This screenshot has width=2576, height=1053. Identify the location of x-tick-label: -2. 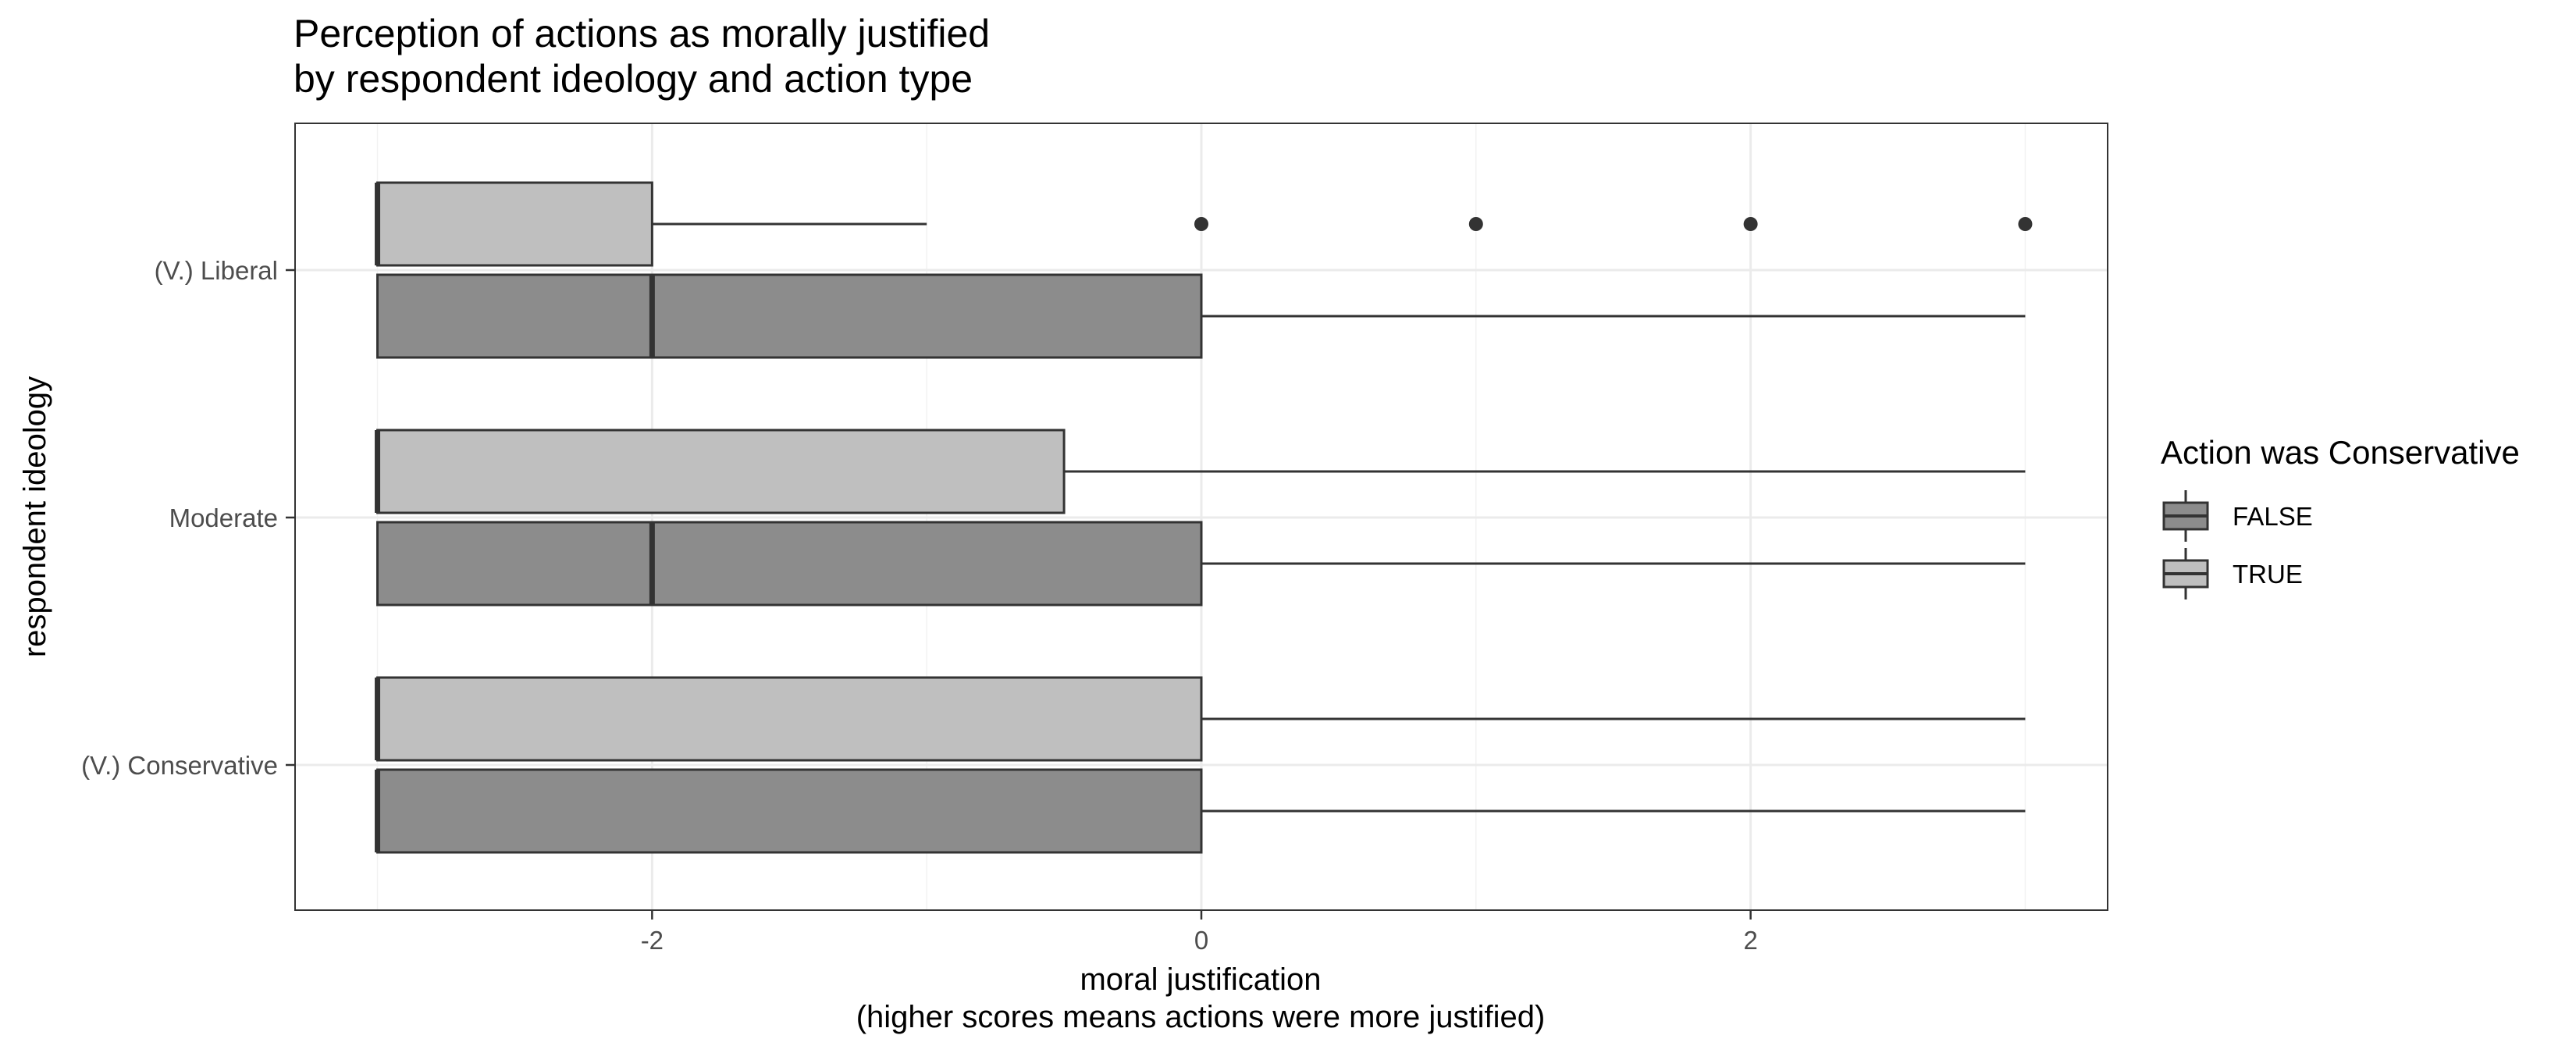
(652, 940).